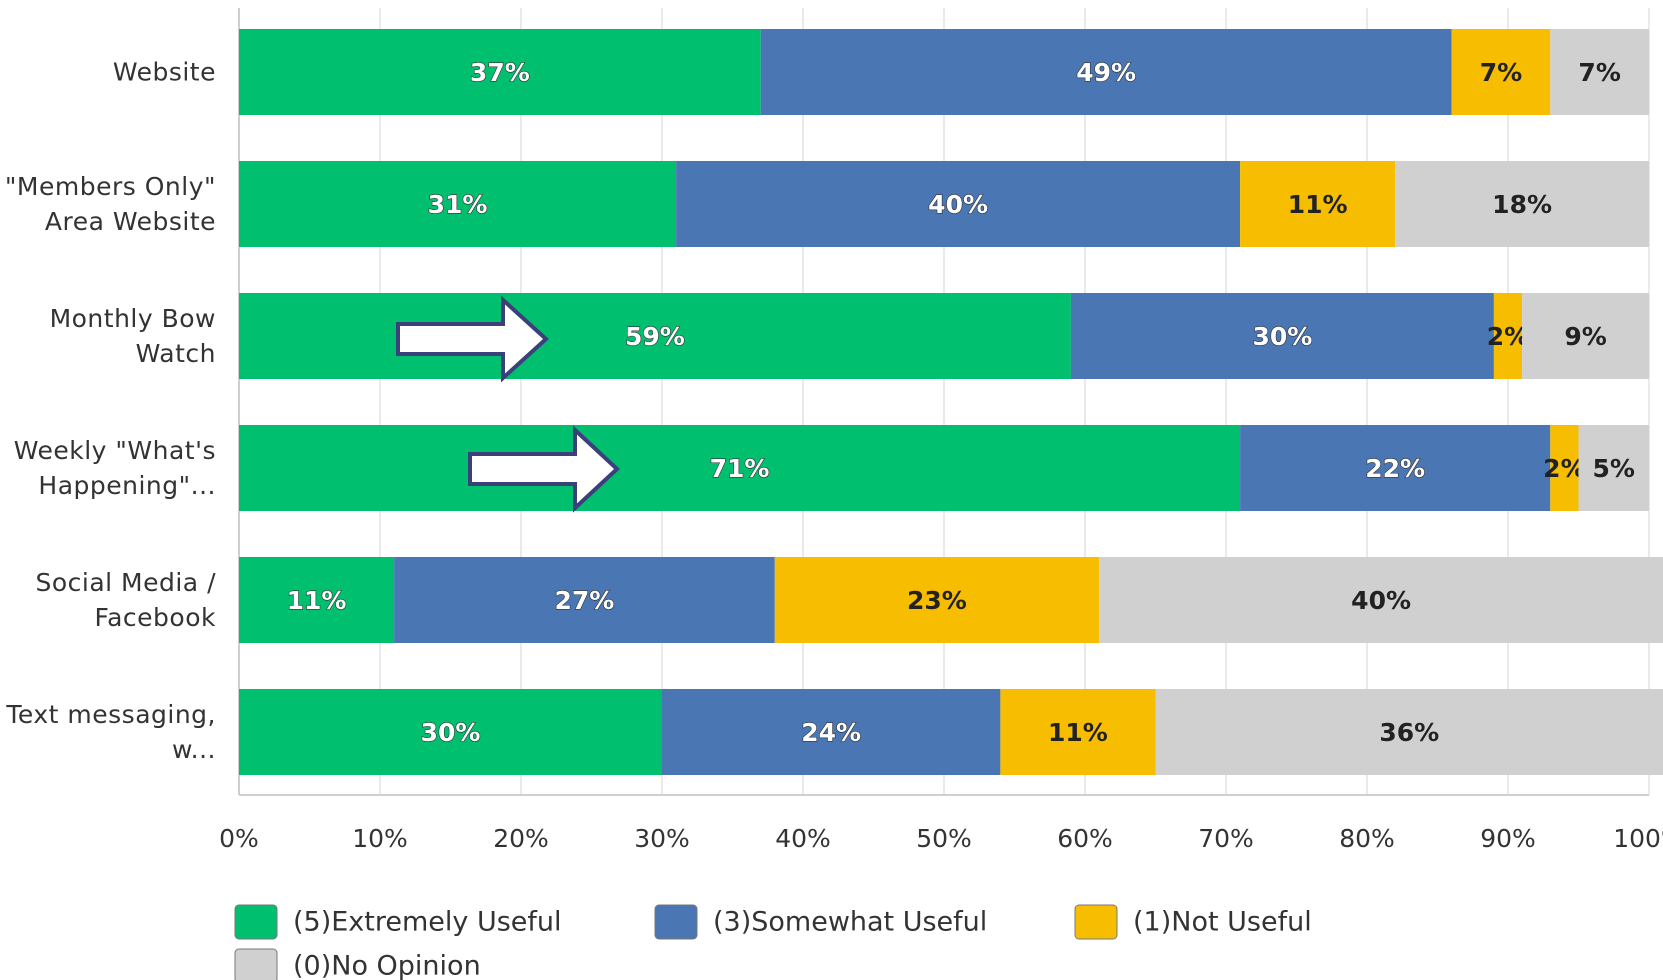  I want to click on data-label: 18%, so click(1522, 204).